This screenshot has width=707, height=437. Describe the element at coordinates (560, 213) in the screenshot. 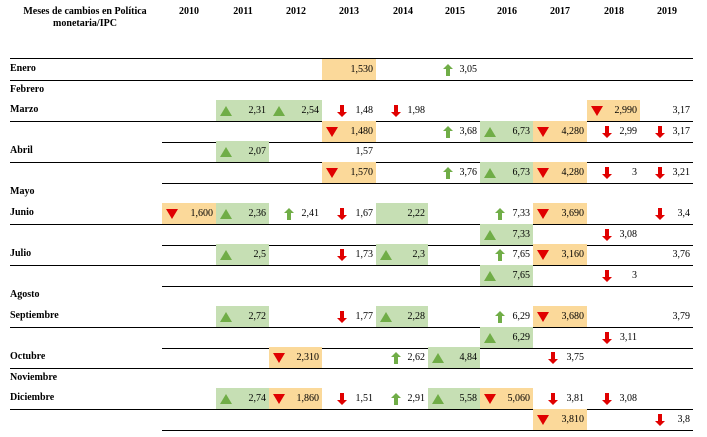

I see `table-cell: 3,690` at that location.